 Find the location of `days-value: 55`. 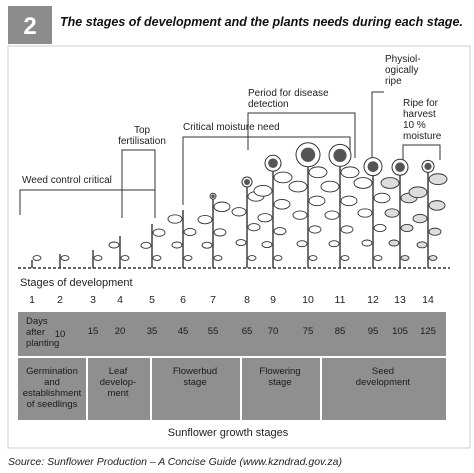

days-value: 55 is located at coordinates (213, 331).